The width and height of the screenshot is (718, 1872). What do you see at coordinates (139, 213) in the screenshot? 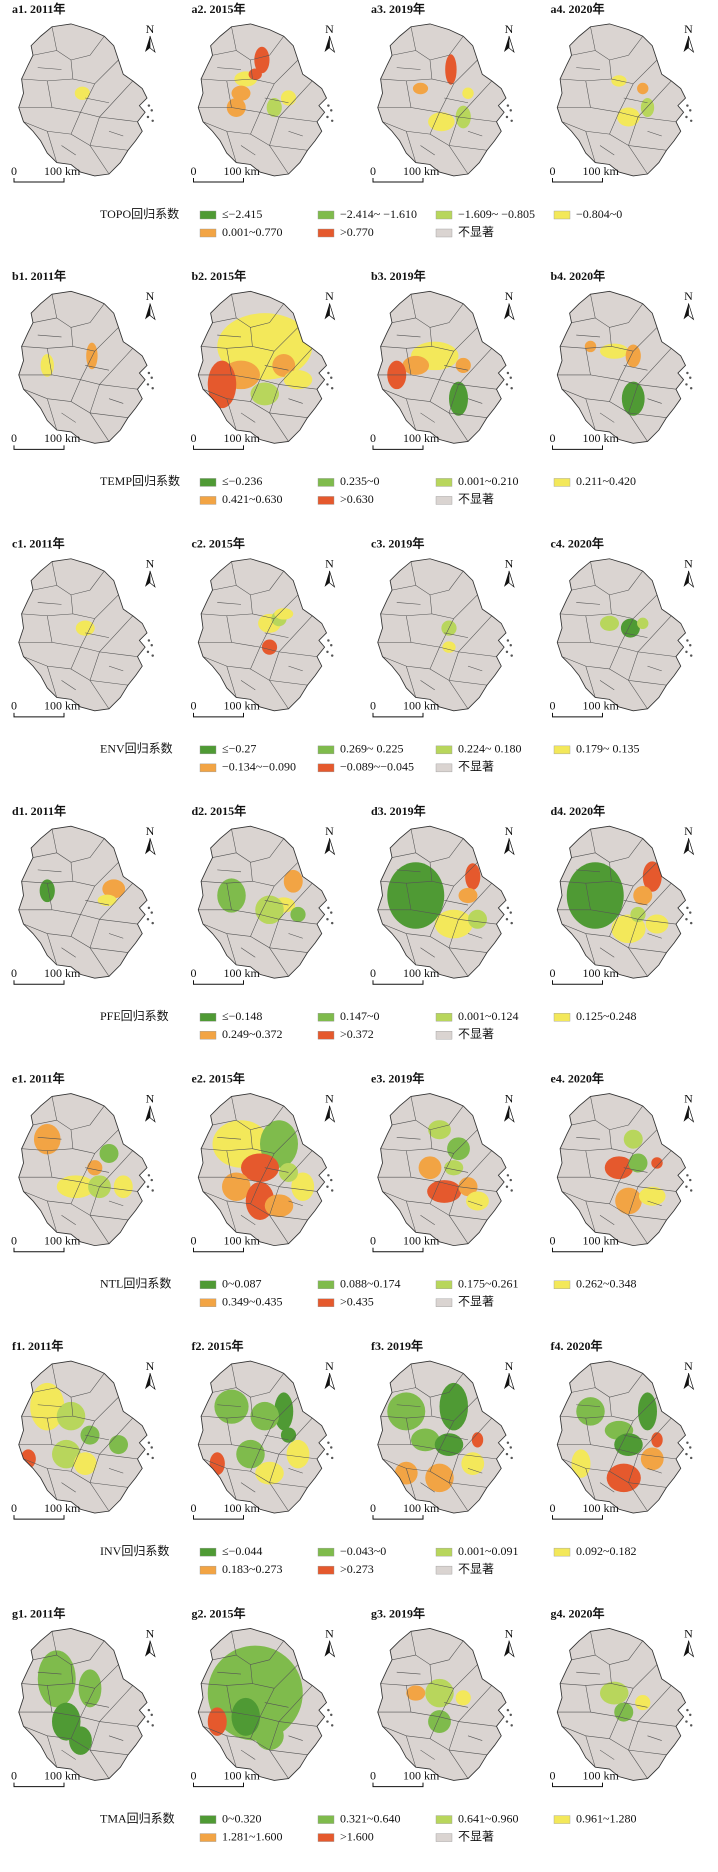
I see `legend-title: TOPO回归系数` at bounding box center [139, 213].